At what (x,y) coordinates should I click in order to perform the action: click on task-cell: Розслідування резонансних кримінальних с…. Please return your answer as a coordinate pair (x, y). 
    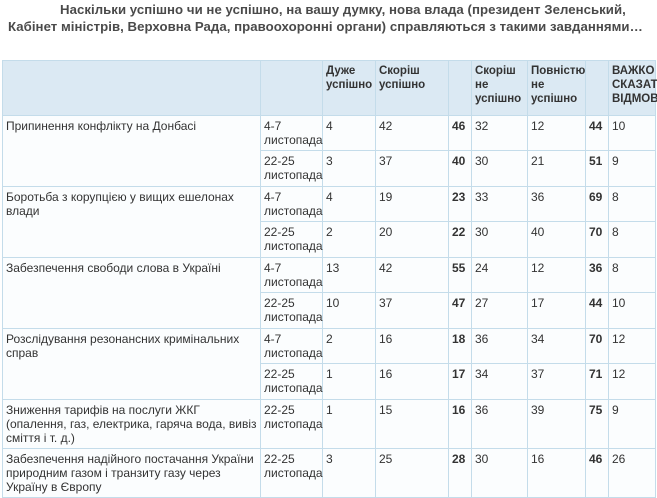
    Looking at the image, I should click on (131, 364).